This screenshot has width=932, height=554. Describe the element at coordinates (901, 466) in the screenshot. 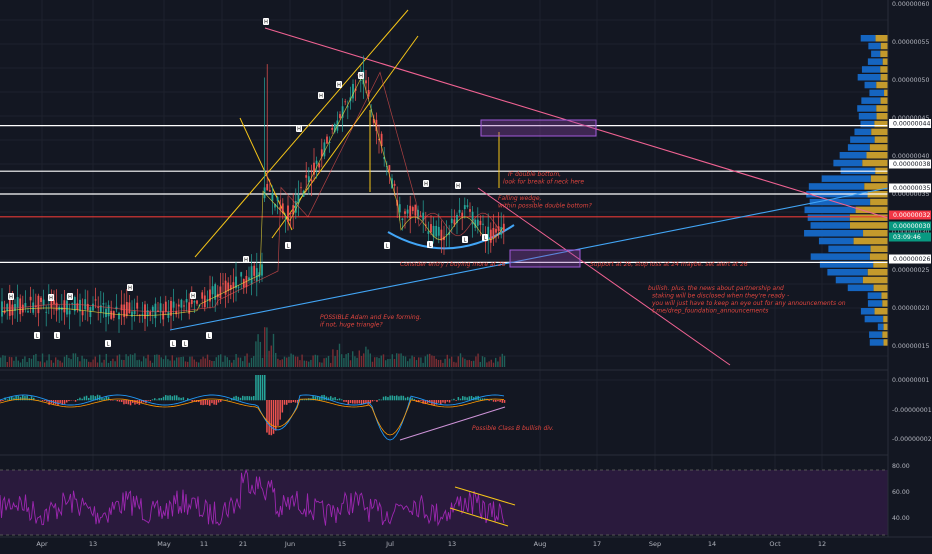

I see `rsi-tick-label: 80.00` at that location.